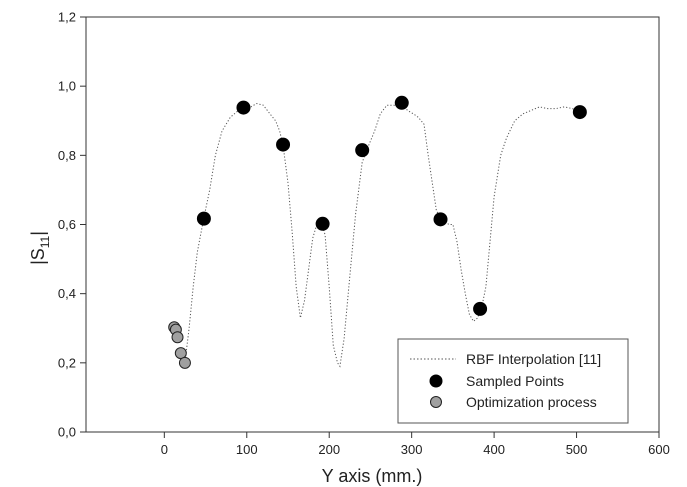 This screenshot has width=687, height=487. What do you see at coordinates (533, 359) in the screenshot?
I see `legend-label-rbf: RBF Interpolation [11]` at bounding box center [533, 359].